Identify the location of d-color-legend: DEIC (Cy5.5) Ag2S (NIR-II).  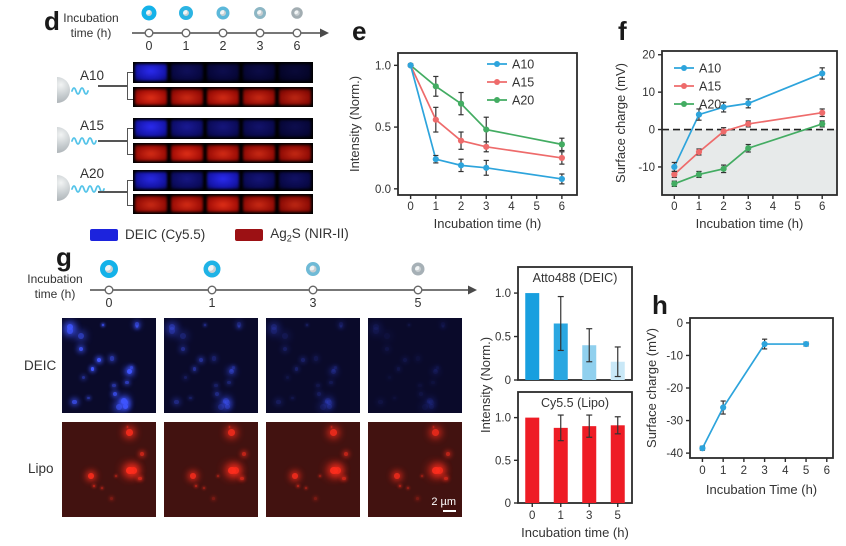
(219, 235).